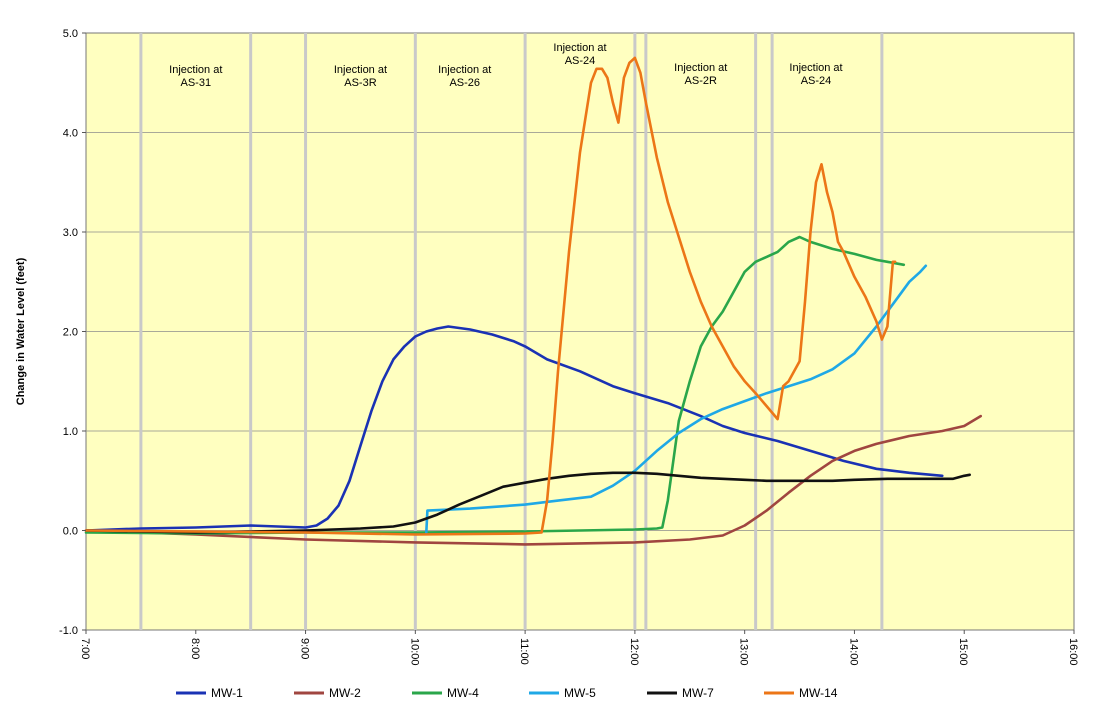  What do you see at coordinates (818, 693) in the screenshot?
I see `legend-label: MW-14` at bounding box center [818, 693].